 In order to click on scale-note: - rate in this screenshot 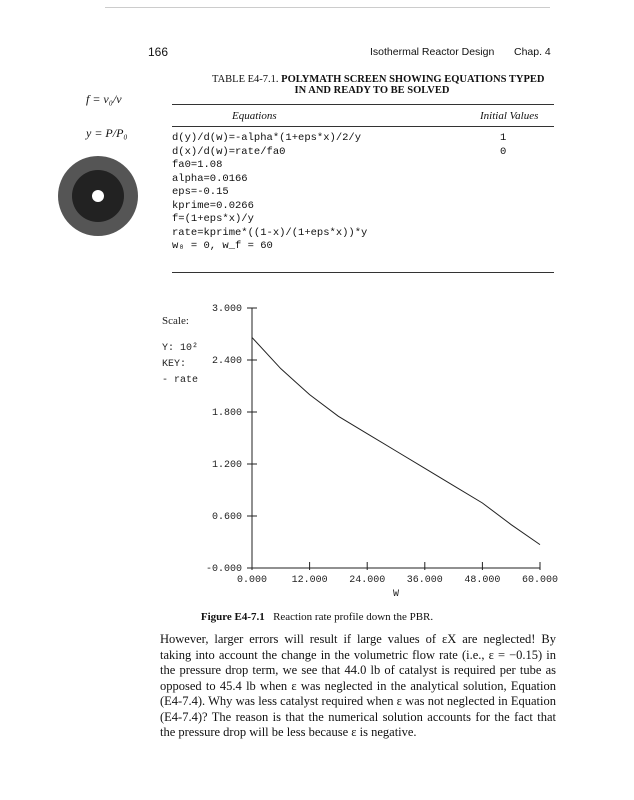, I will do `click(180, 380)`.